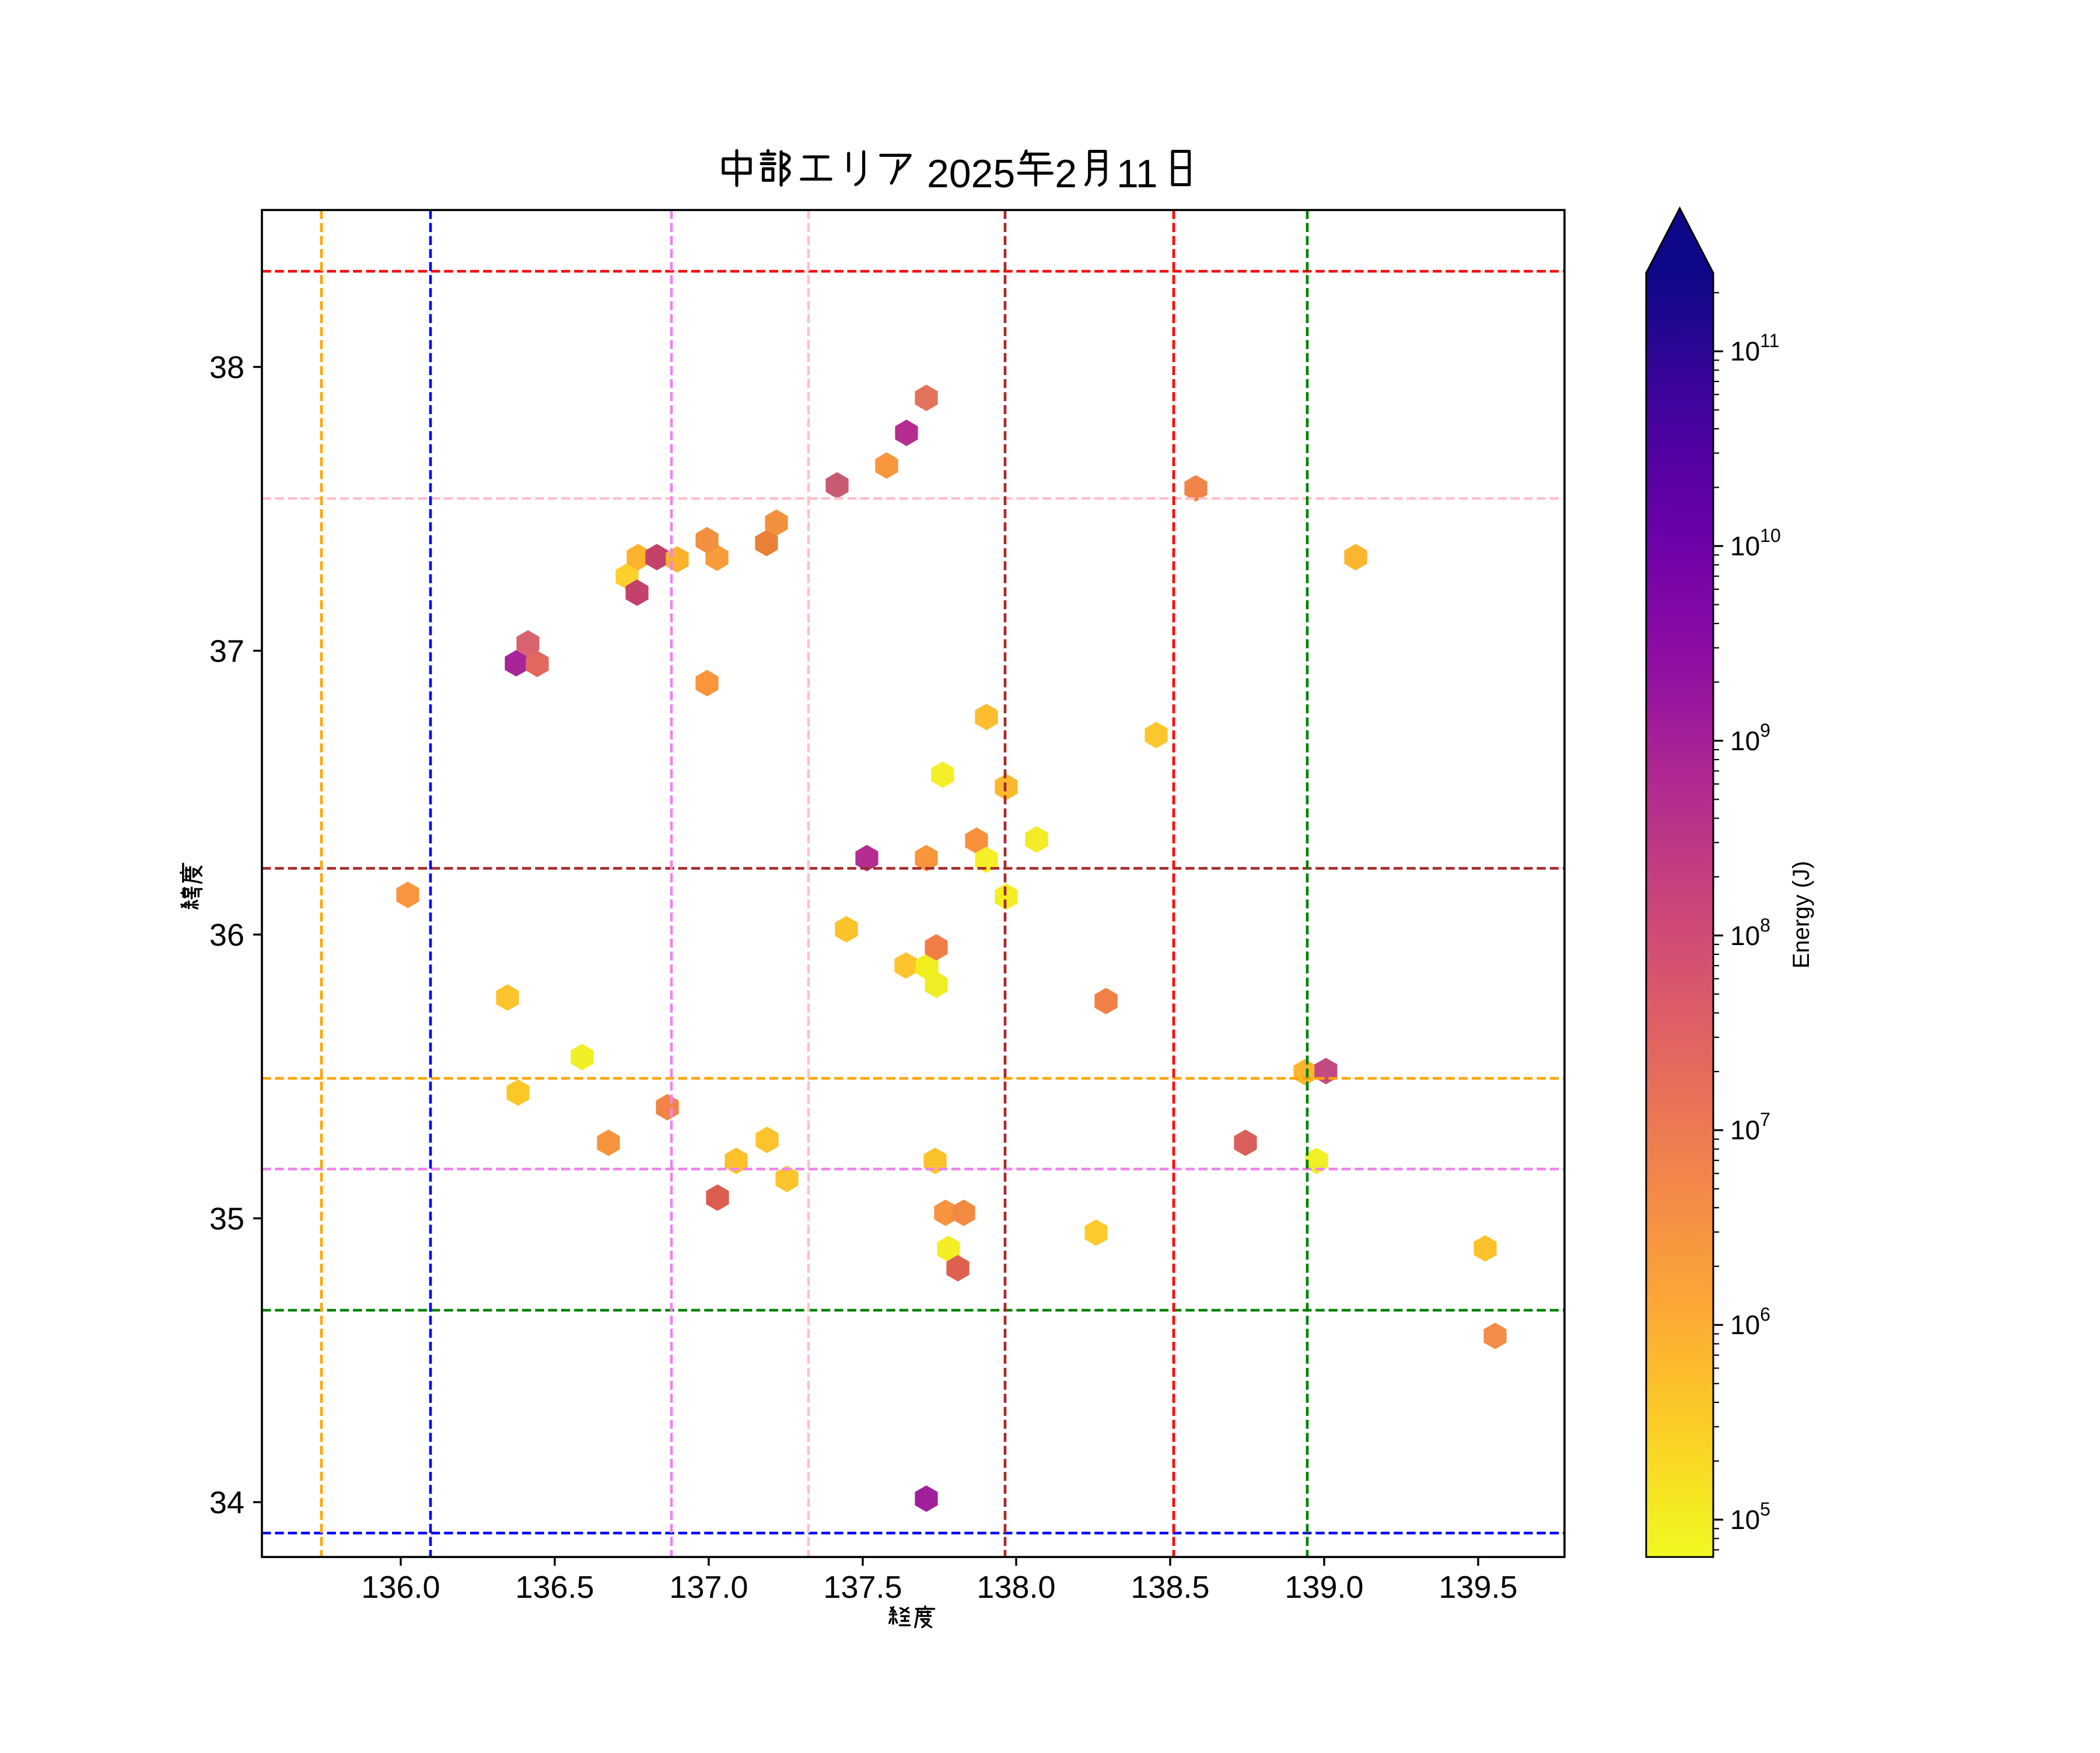  I want to click on svg-text: 136.0, so click(400, 1587).